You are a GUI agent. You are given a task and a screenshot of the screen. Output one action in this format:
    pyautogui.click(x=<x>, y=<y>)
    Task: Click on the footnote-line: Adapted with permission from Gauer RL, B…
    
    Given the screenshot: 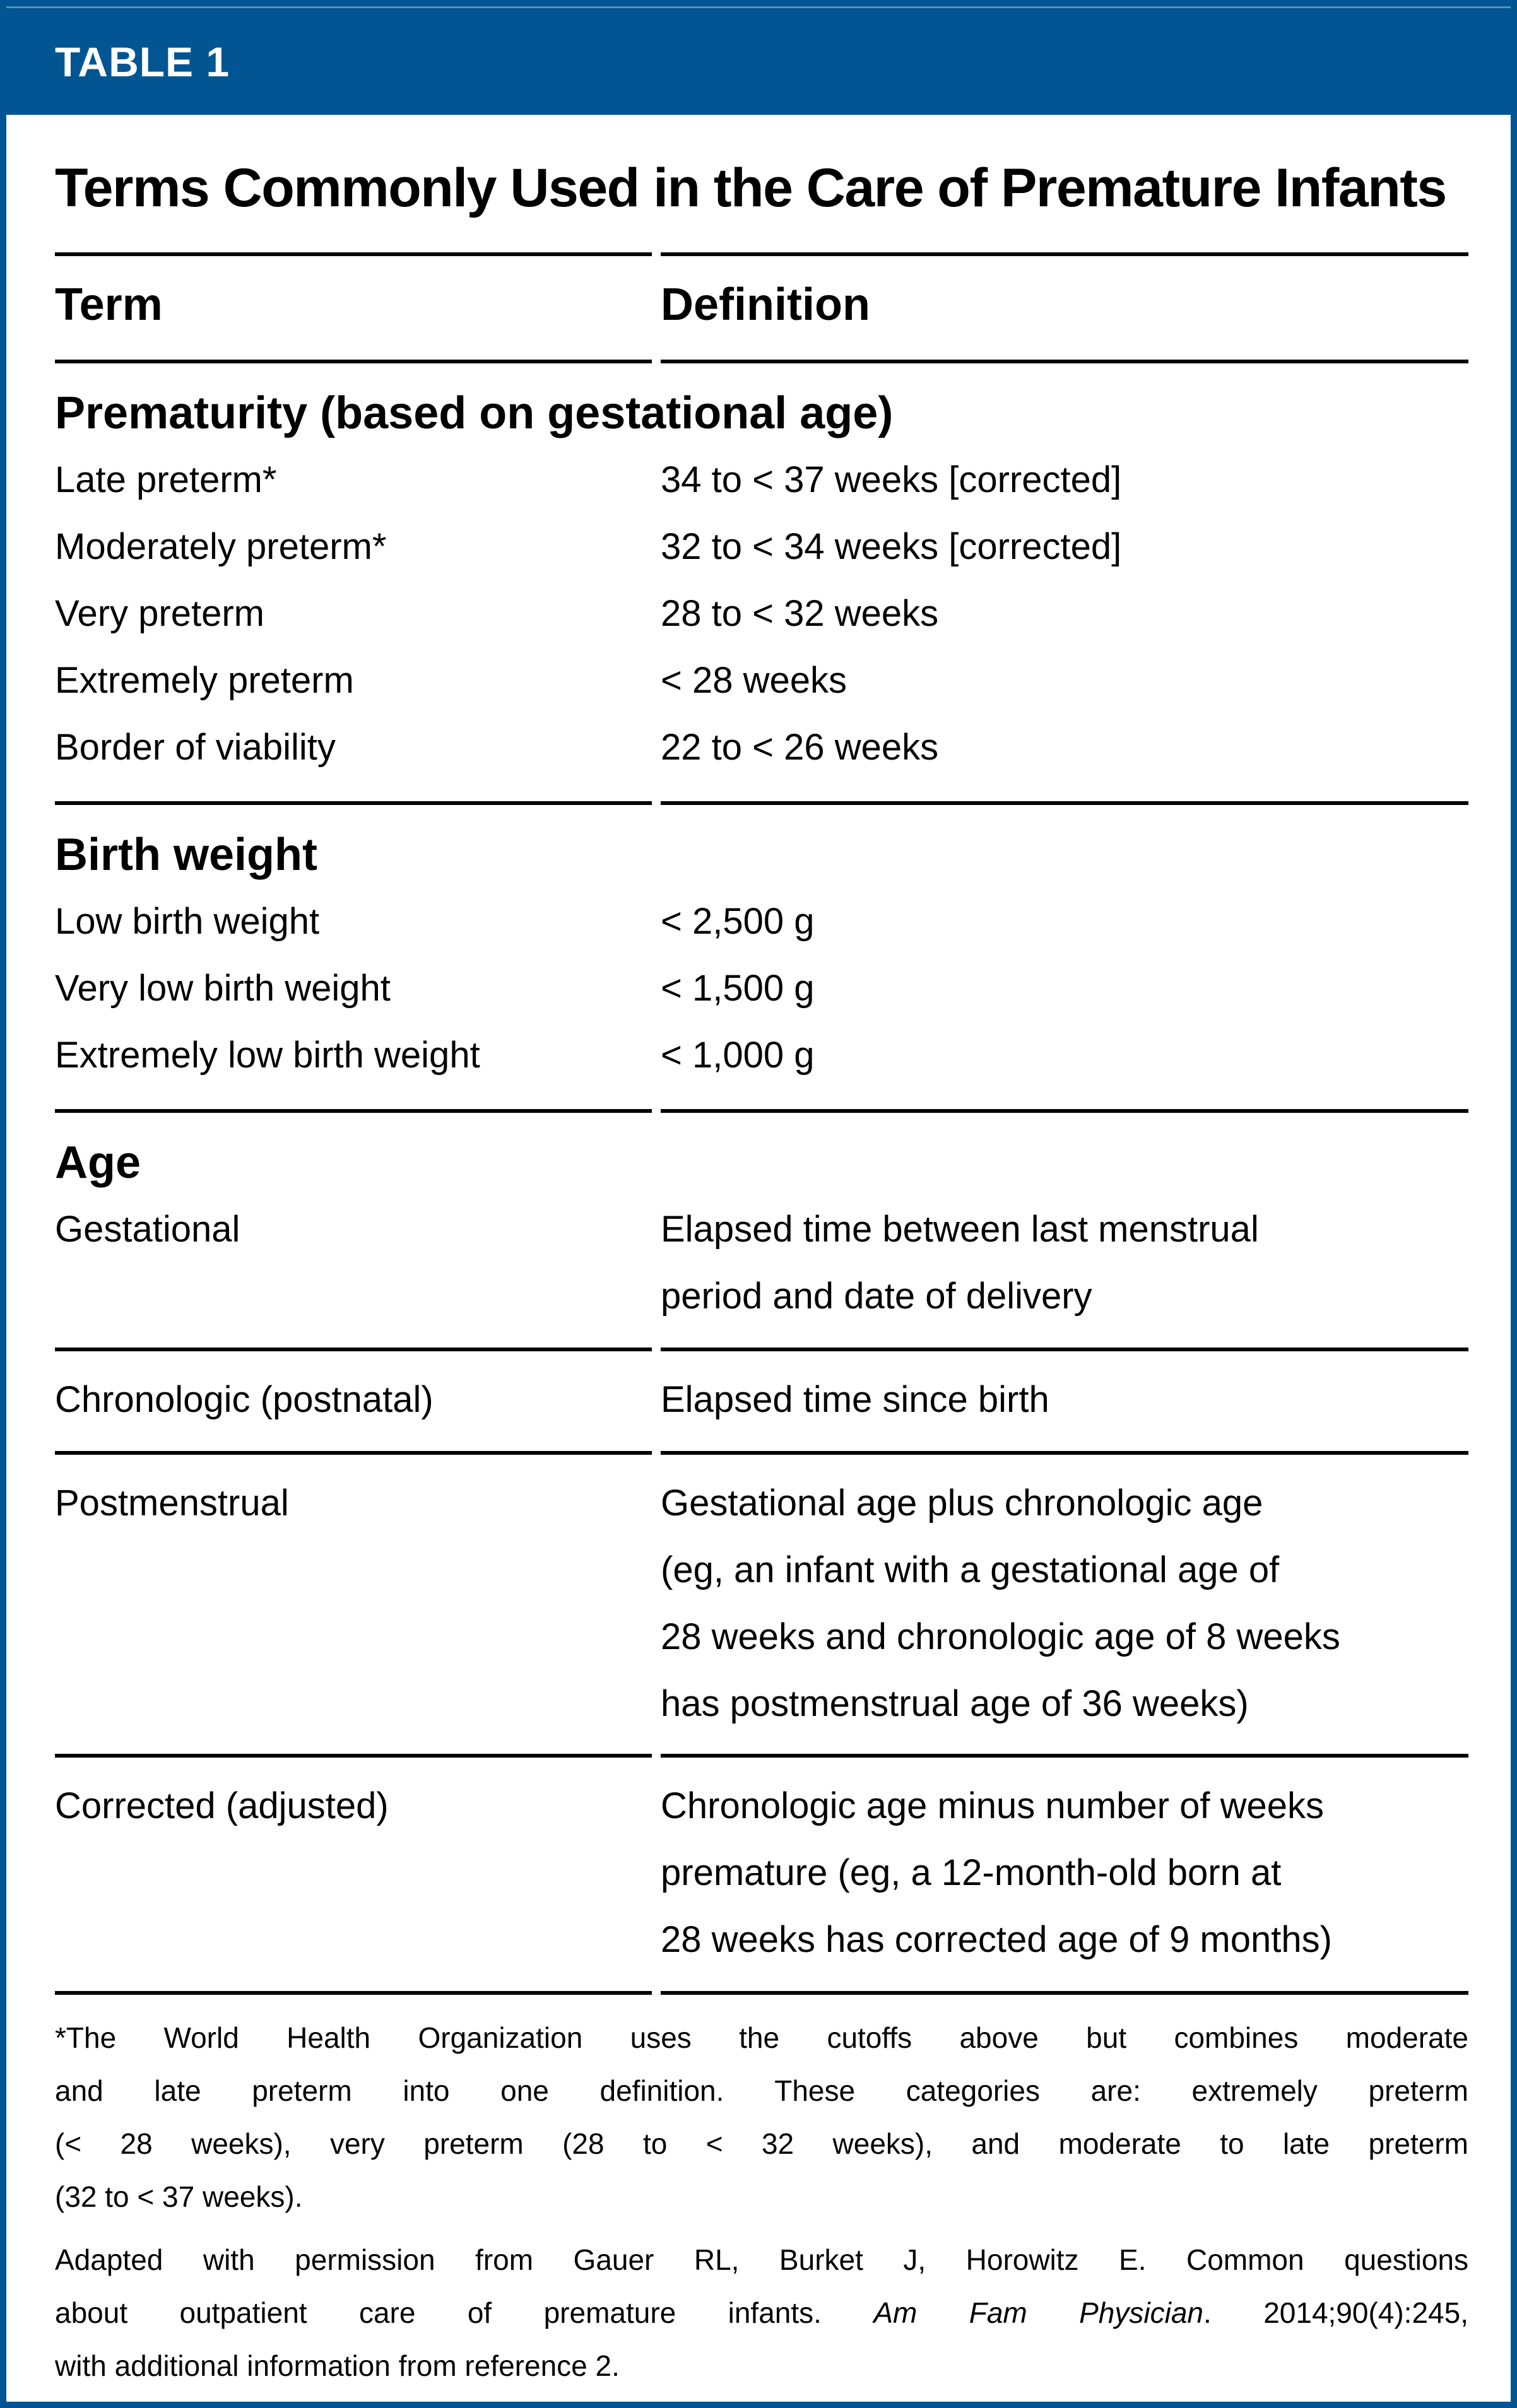 What is the action you would take?
    pyautogui.click(x=761, y=2259)
    